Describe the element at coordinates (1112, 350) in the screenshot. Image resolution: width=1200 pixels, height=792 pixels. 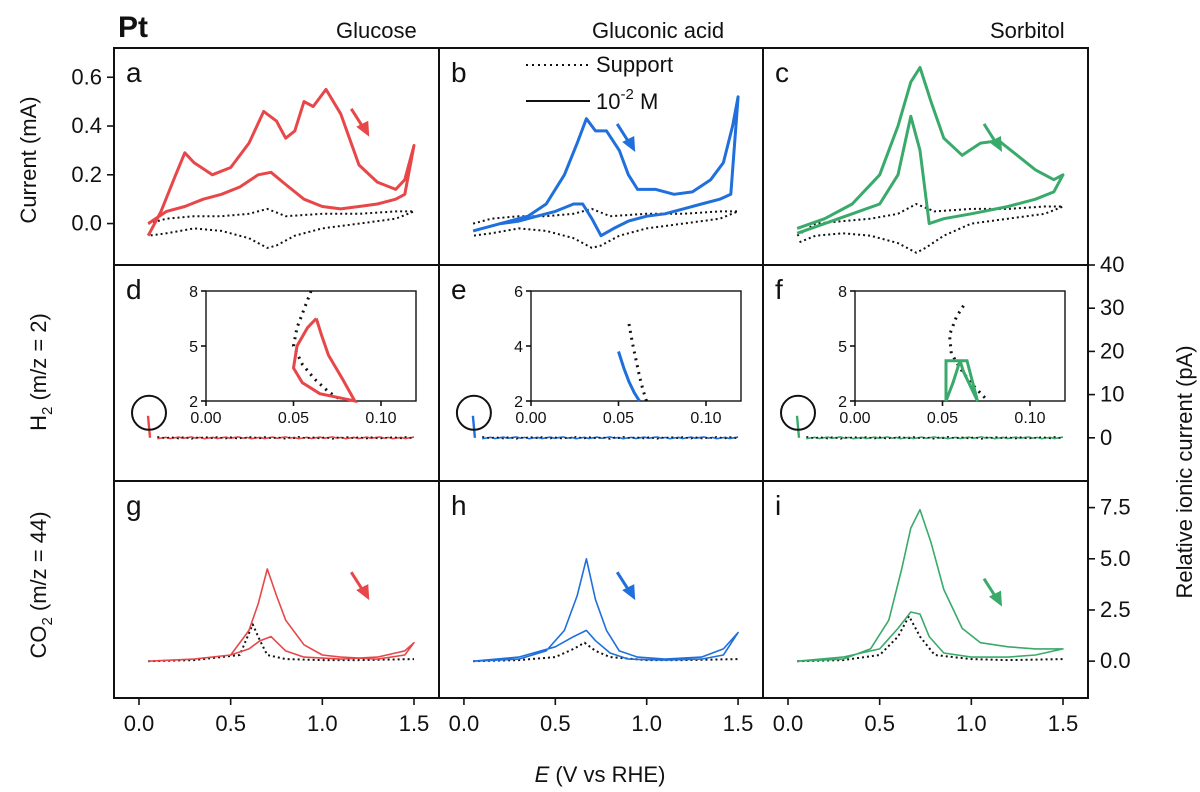
I see `y2-tick-label: 20` at that location.